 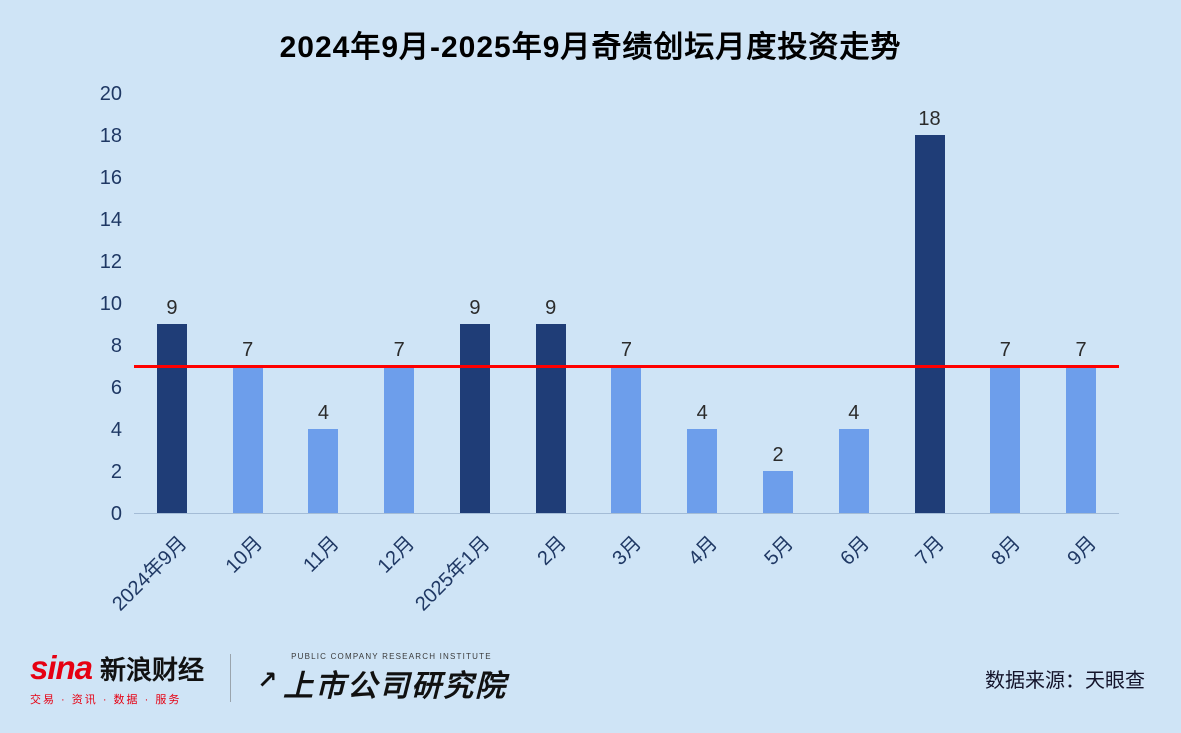 What do you see at coordinates (116, 430) in the screenshot?
I see `y-axis-label: 4` at bounding box center [116, 430].